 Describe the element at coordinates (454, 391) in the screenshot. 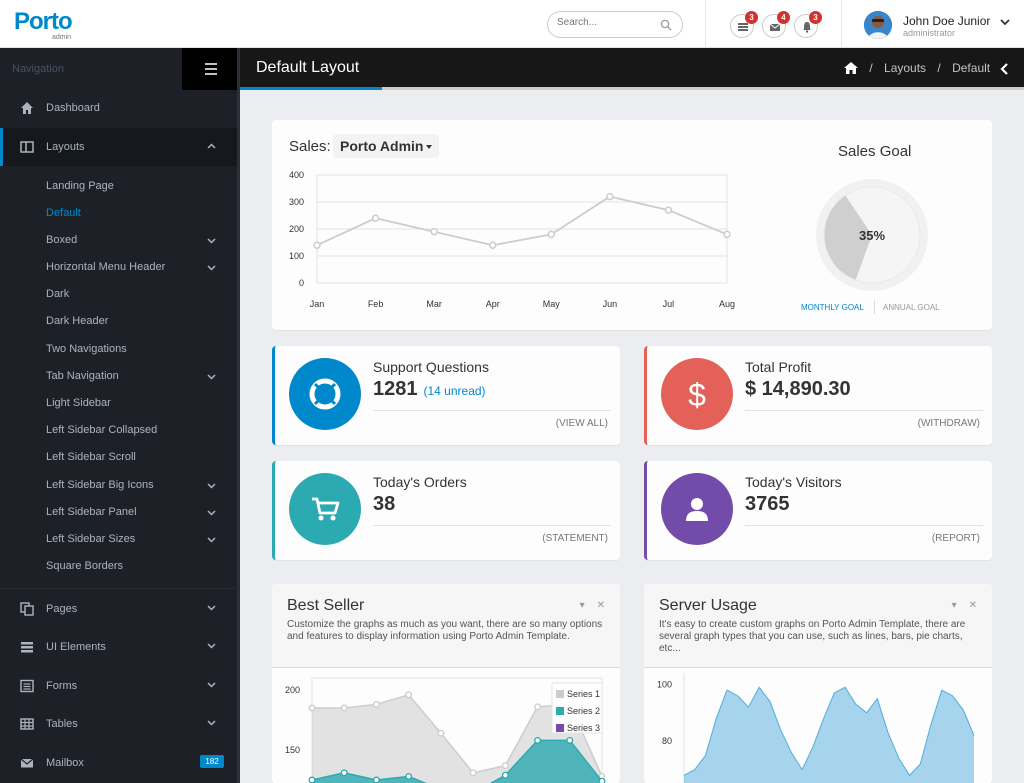

I see `unread-count-link: (14 unread)` at that location.